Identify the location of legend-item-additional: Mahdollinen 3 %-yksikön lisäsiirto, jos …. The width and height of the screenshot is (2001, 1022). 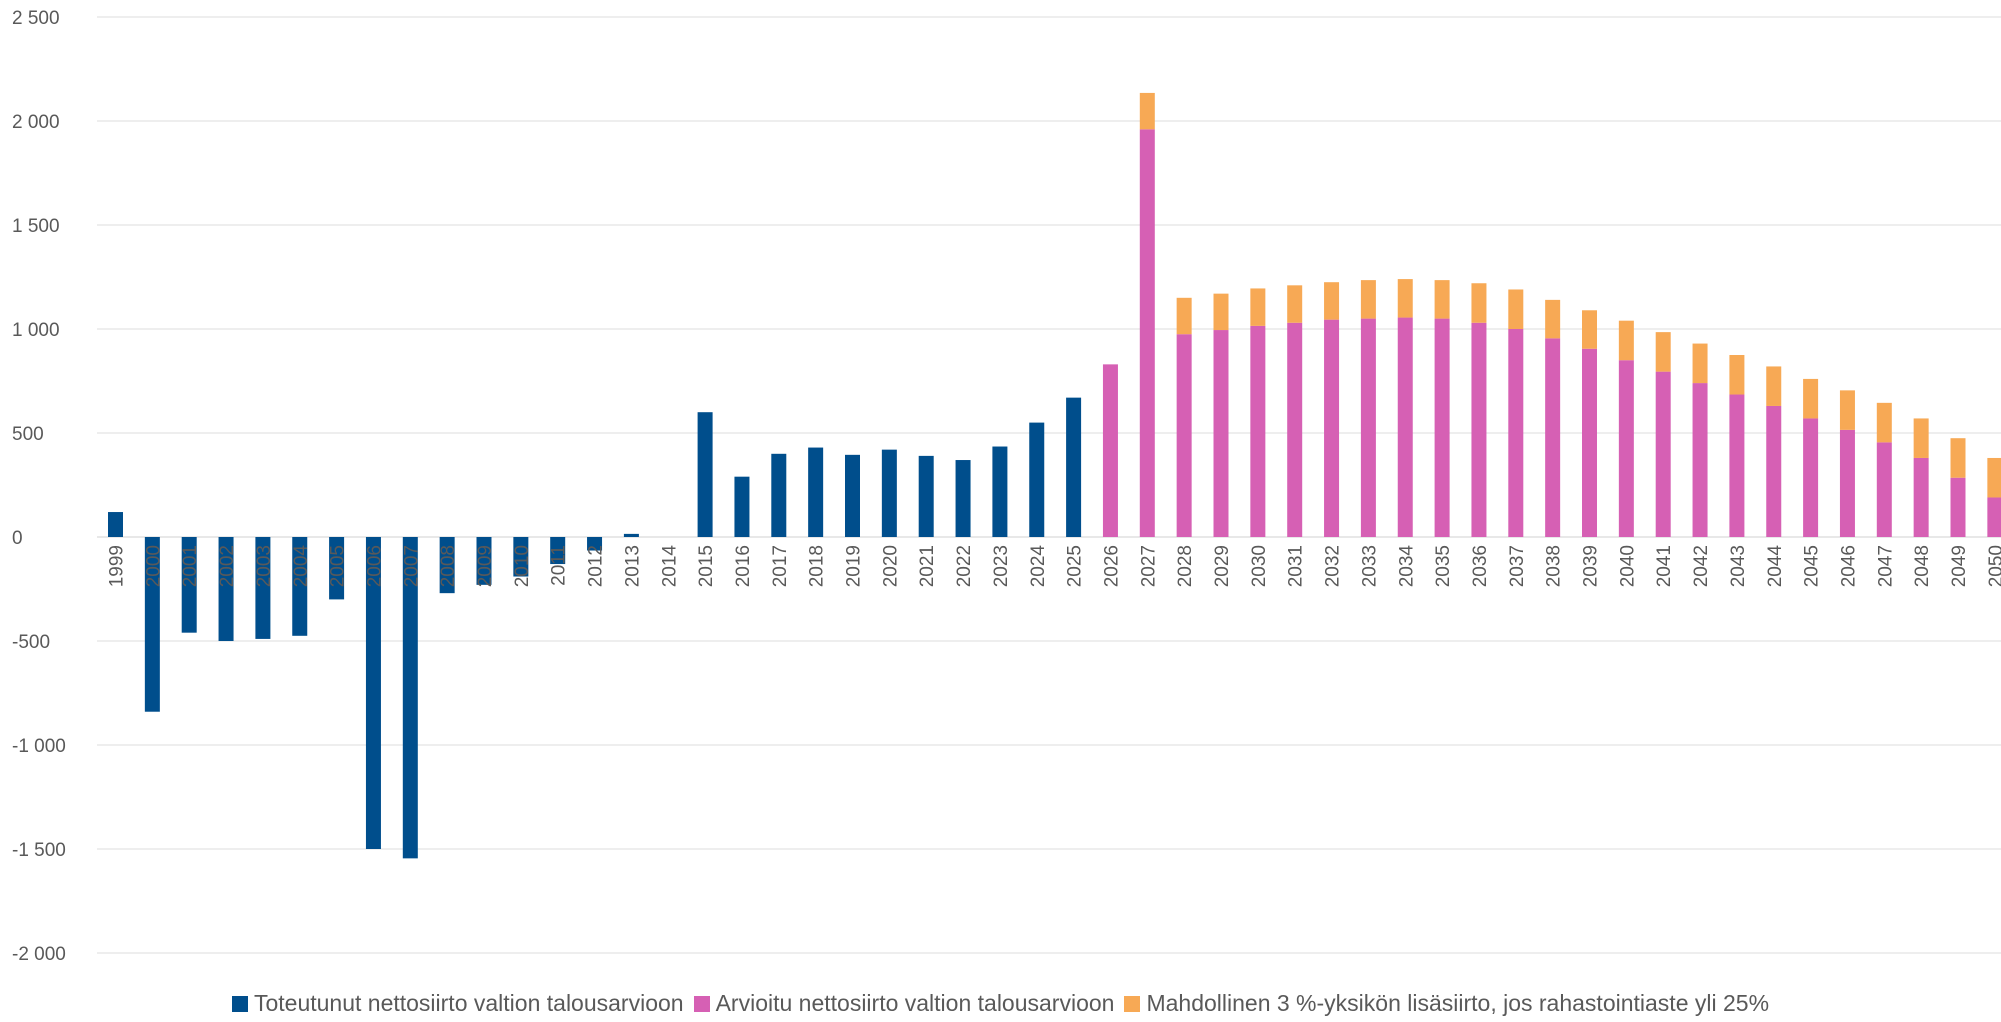
(1446, 1003).